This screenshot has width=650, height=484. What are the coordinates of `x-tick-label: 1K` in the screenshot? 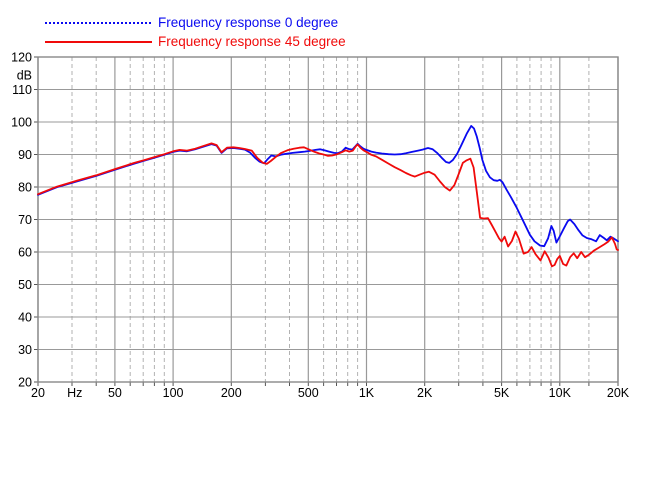 It's located at (367, 393).